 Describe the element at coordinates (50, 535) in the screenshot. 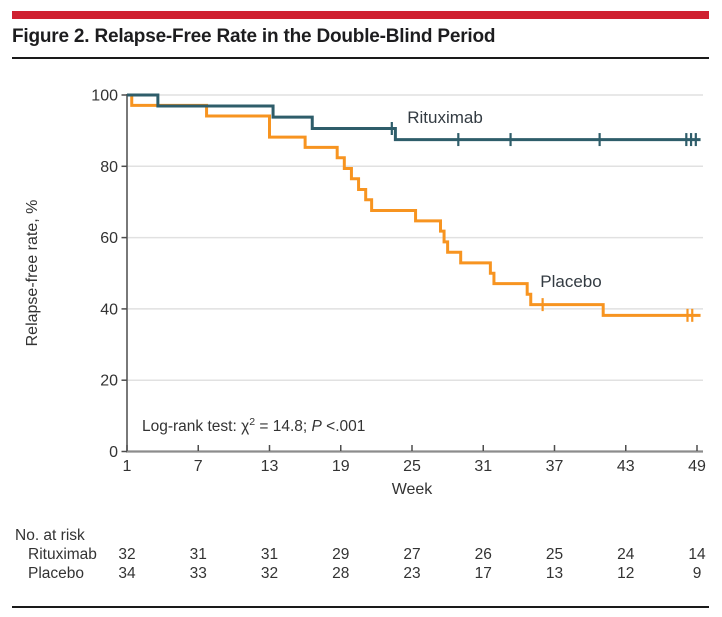

I see `risk-table-title: No. at risk` at that location.